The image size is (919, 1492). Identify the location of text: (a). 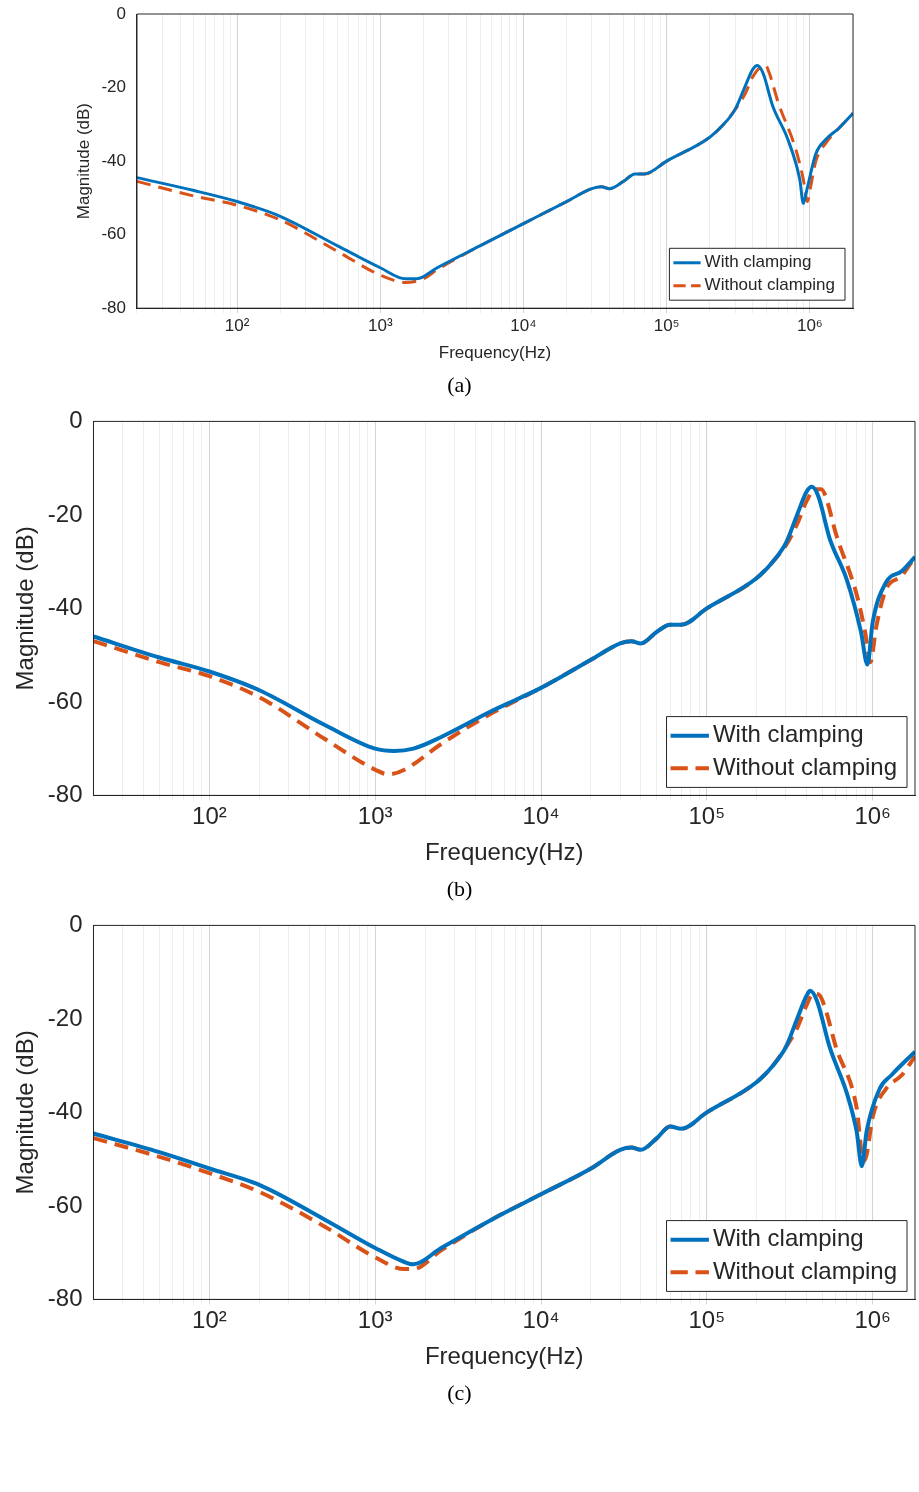
(459, 385).